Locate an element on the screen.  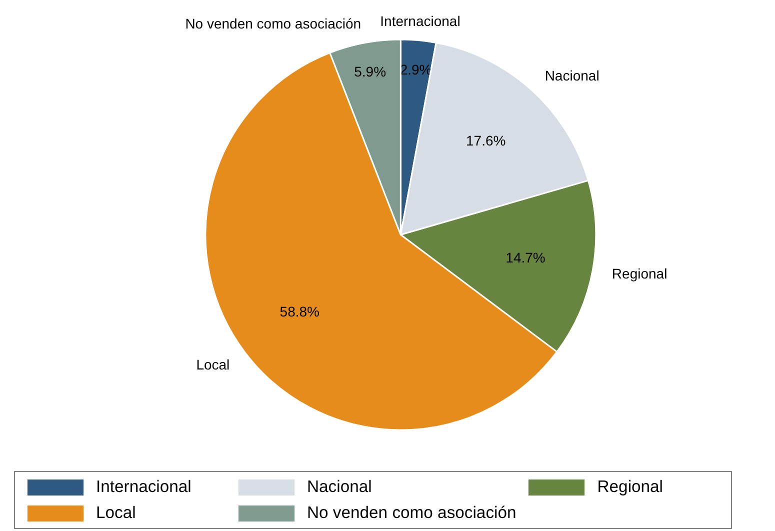
legend-label: Nacional is located at coordinates (340, 487).